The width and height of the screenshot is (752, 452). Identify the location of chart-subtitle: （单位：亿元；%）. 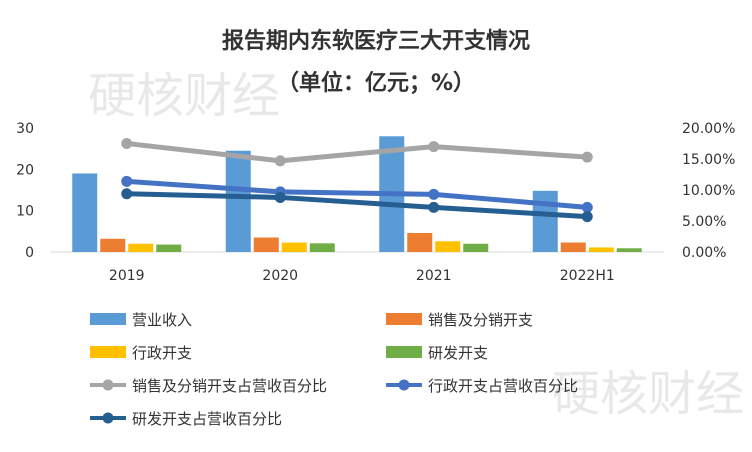
(376, 83).